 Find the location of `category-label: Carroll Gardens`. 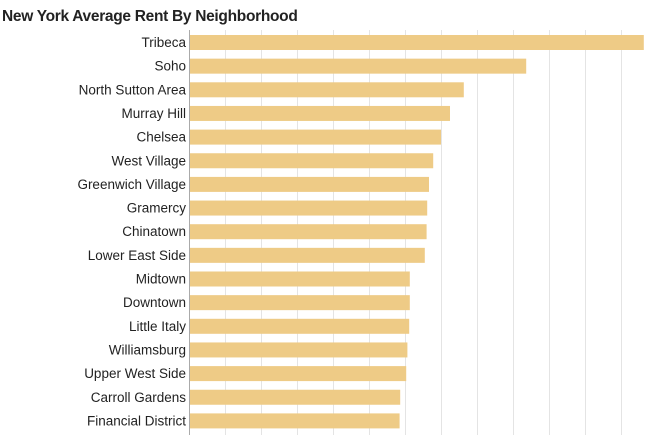

category-label: Carroll Gardens is located at coordinates (139, 397).